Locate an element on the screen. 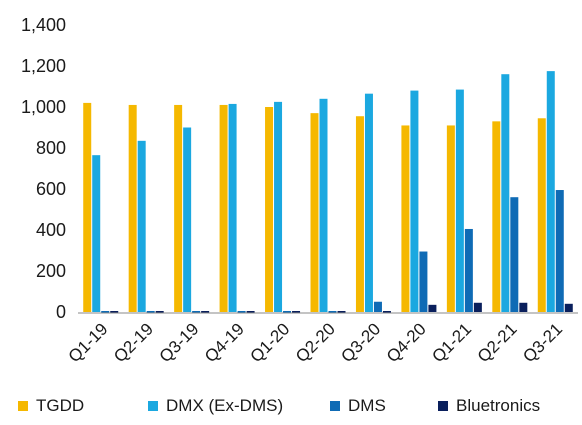  x-tick-label: Q4-20 is located at coordinates (406, 342).